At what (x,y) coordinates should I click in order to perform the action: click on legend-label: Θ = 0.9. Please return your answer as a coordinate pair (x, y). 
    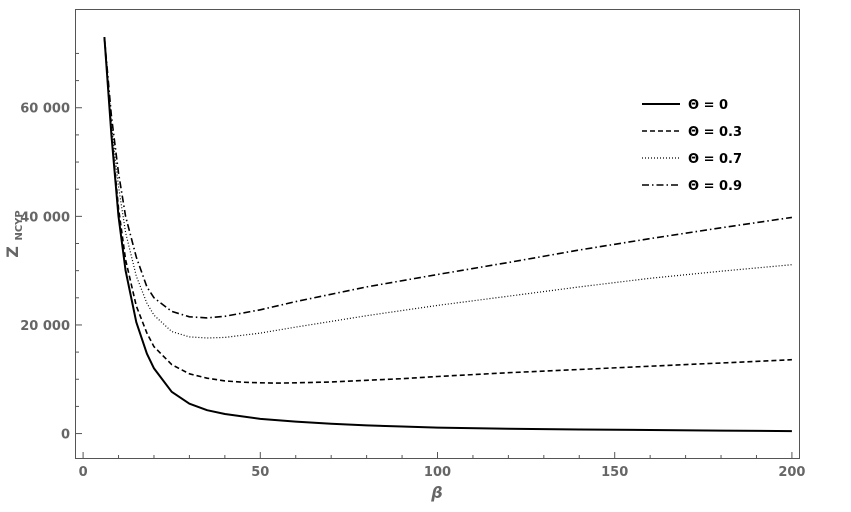
    Looking at the image, I should click on (715, 186).